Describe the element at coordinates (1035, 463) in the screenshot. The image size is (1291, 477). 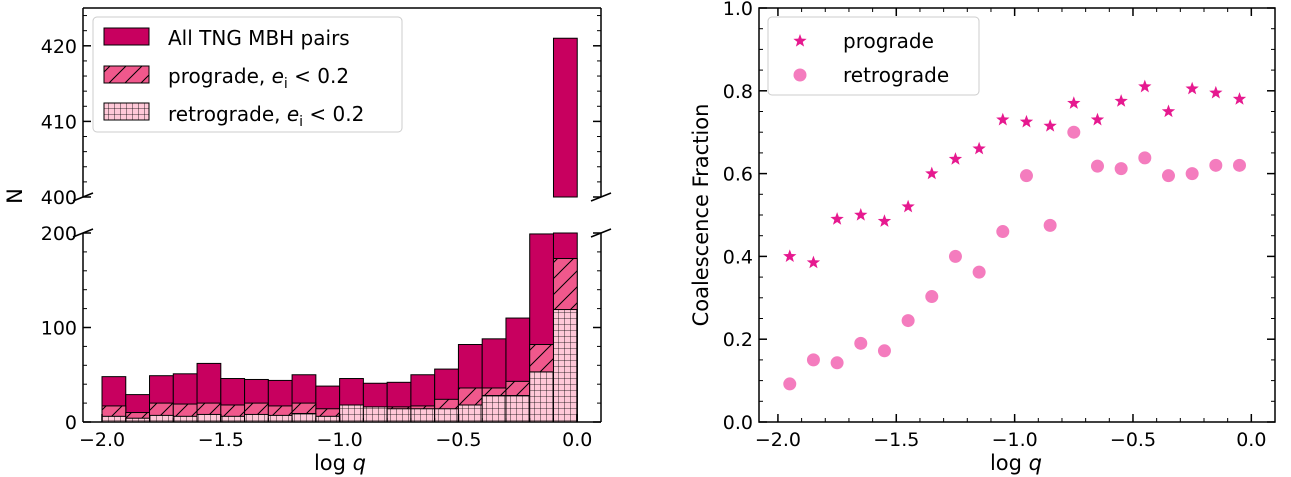
I see `right-x-label-q: q` at that location.